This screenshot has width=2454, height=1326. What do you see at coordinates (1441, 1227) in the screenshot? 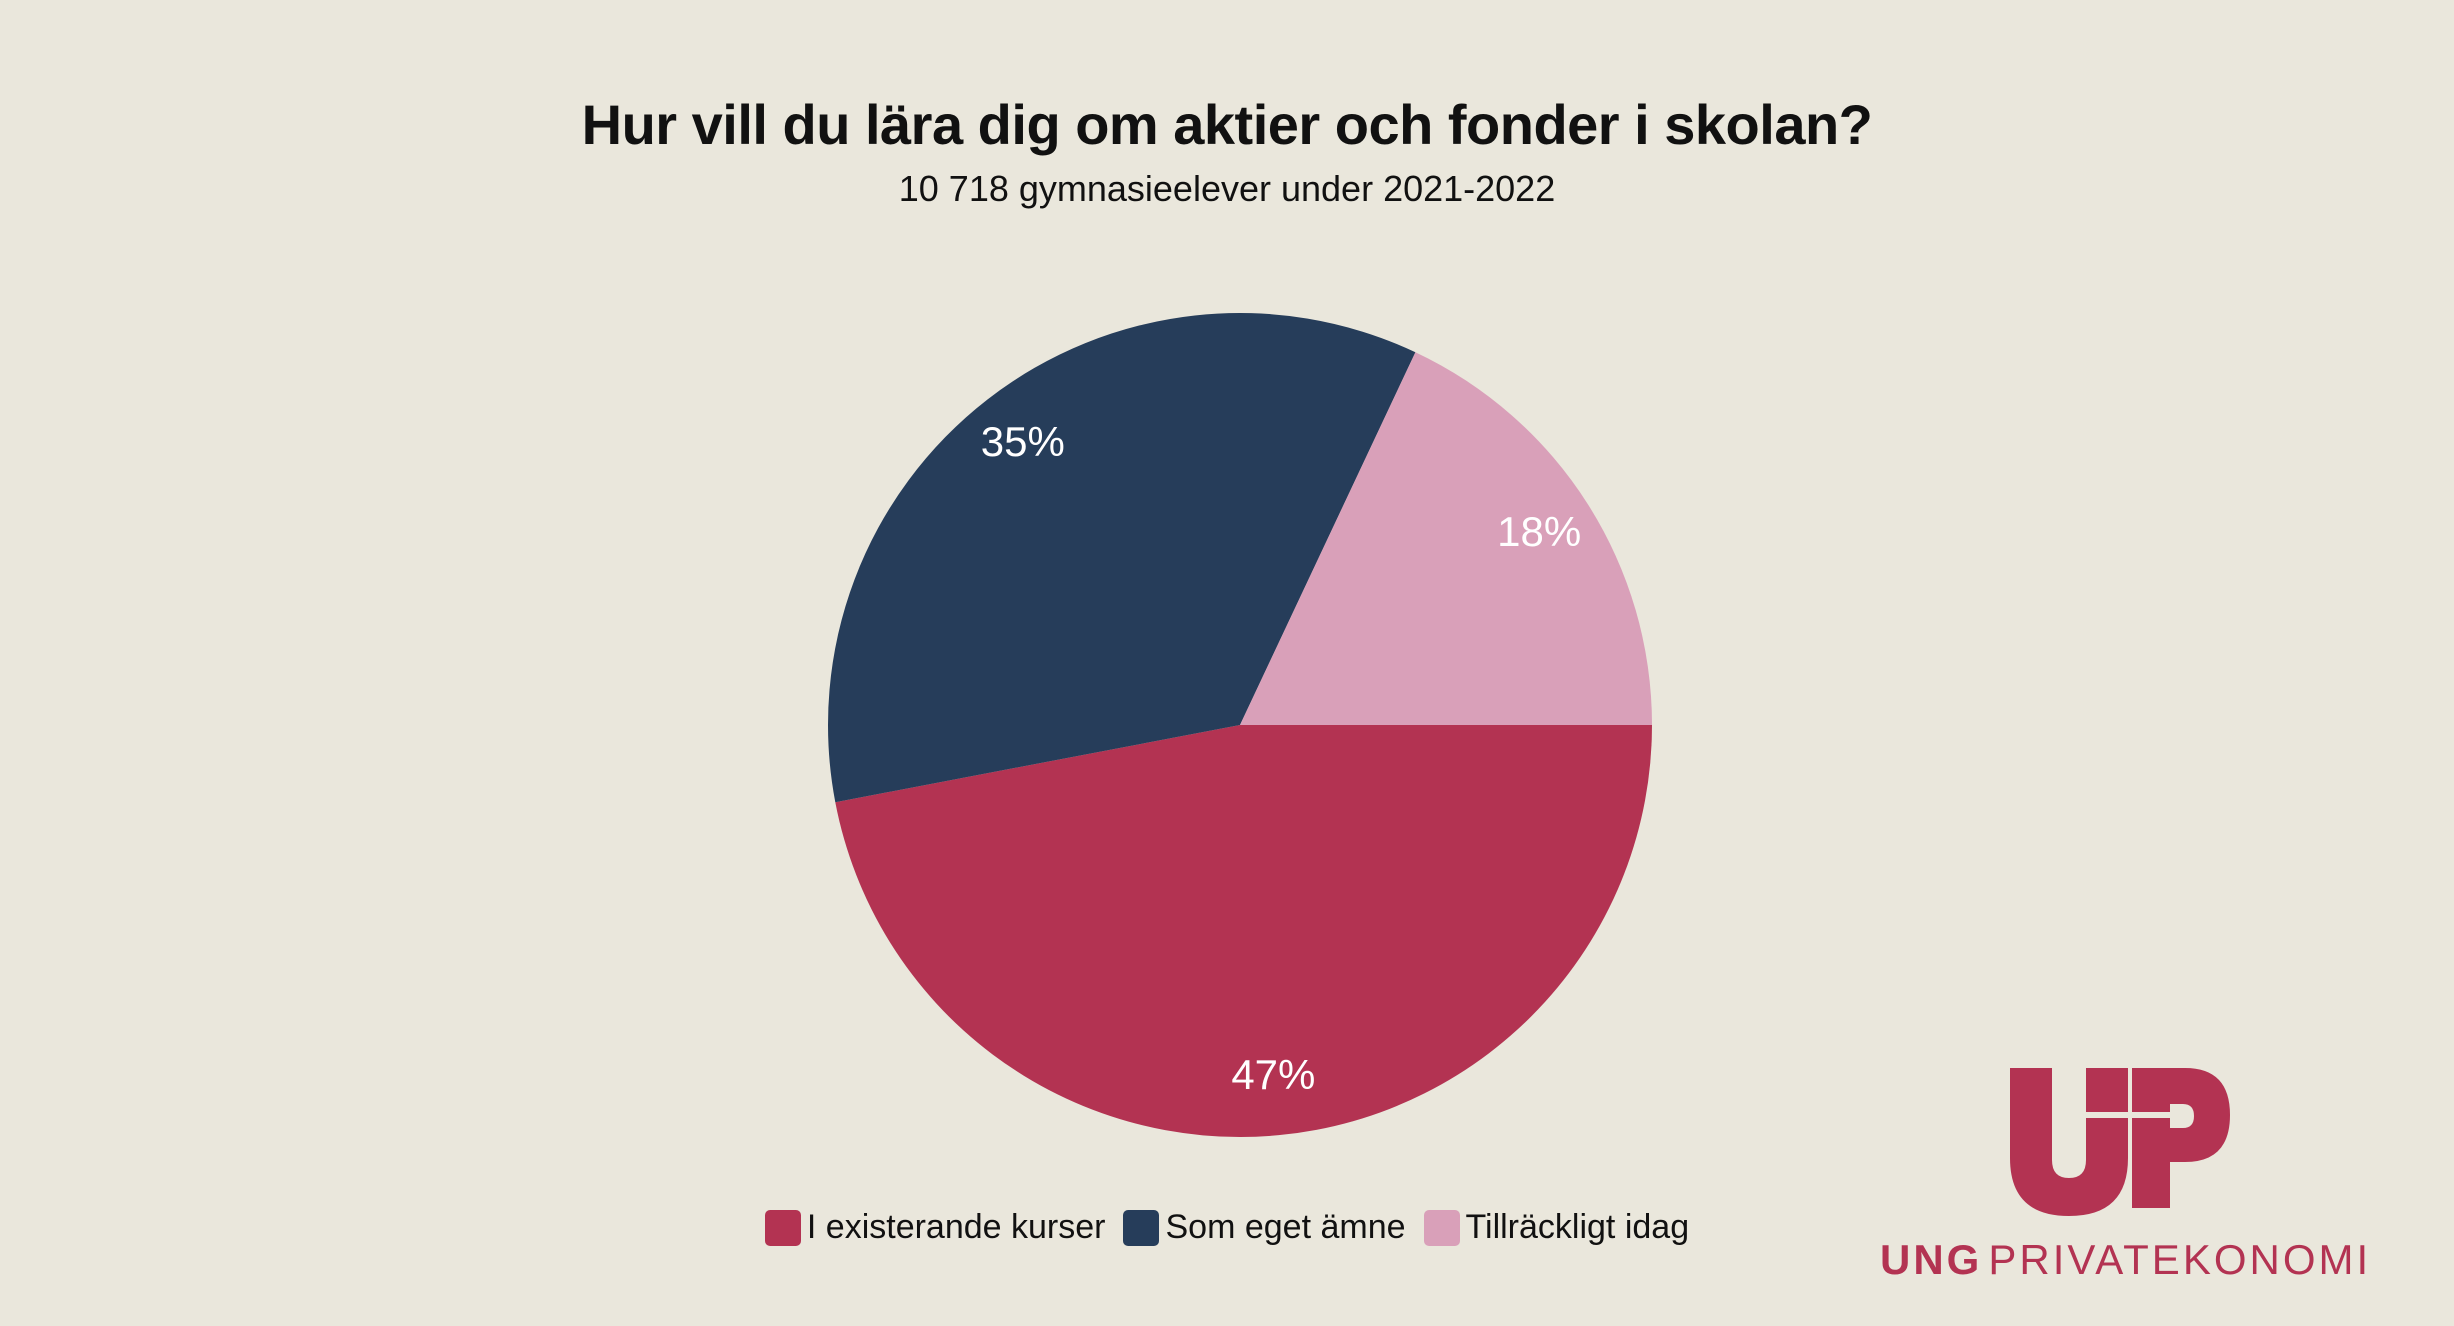
I see `legend-swatch-sufficient-today` at bounding box center [1441, 1227].